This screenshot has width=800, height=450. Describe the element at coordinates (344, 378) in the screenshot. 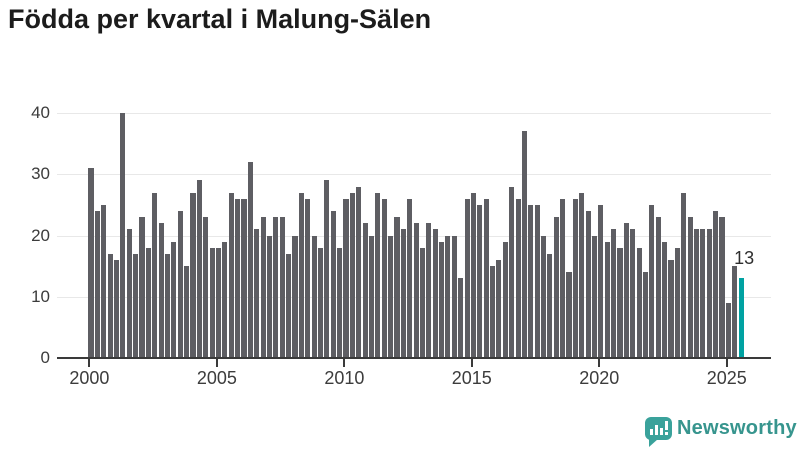

I see `x-tick-label: 2010` at that location.